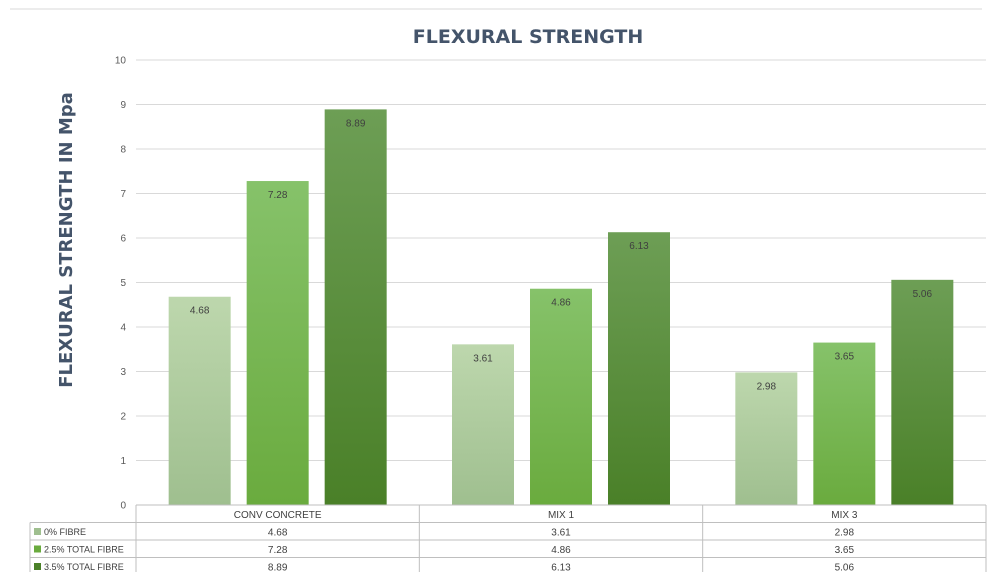  I want to click on data-label: 3.61, so click(483, 358).